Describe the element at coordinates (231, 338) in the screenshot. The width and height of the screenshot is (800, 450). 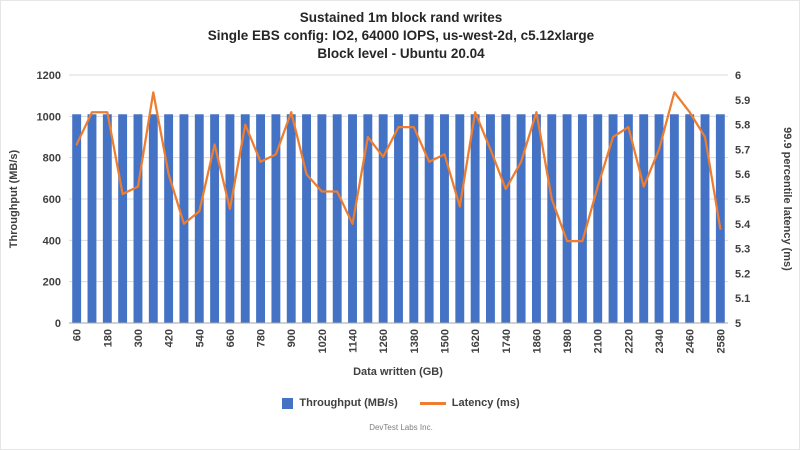
I see `x-tick-label: 660` at that location.